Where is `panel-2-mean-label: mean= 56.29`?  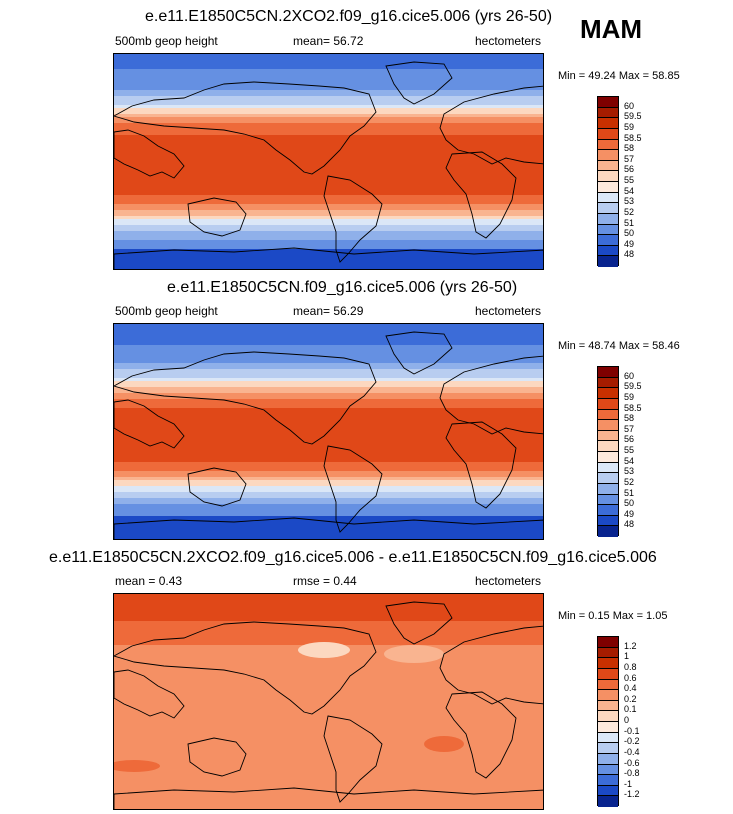
panel-2-mean-label: mean= 56.29 is located at coordinates (328, 311).